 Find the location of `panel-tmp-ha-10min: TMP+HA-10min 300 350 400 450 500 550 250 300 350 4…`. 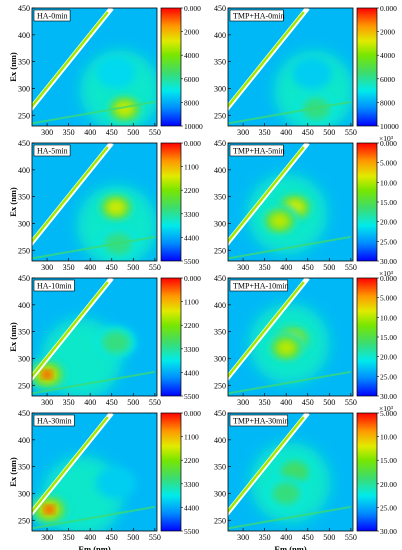

panel-tmp-ha-10min: TMP+HA-10min 300 350 400 450 500 550 250 300 350 4… is located at coordinates (305, 338).